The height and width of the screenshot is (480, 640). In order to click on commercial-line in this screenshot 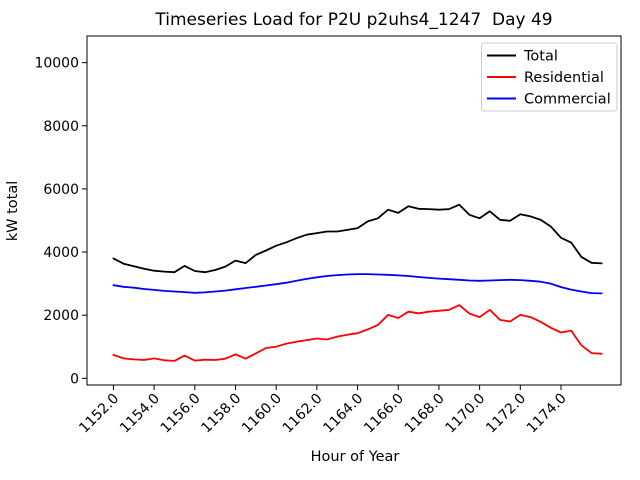, I will do `click(357, 284)`.